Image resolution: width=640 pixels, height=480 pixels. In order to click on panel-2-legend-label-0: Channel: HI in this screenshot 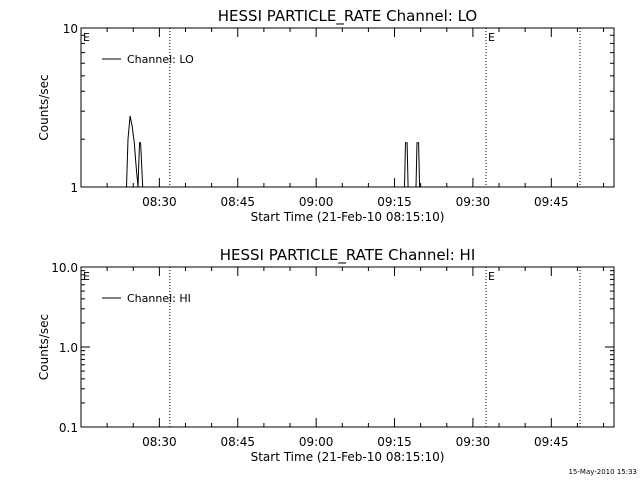, I will do `click(159, 298)`.